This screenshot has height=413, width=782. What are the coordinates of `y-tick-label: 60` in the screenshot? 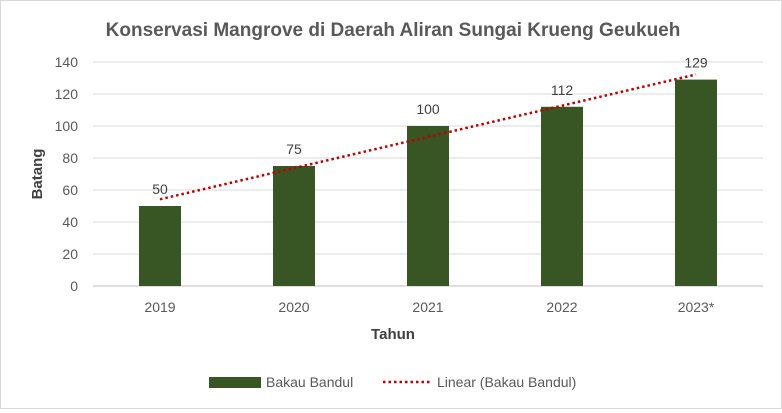 It's located at (70, 190).